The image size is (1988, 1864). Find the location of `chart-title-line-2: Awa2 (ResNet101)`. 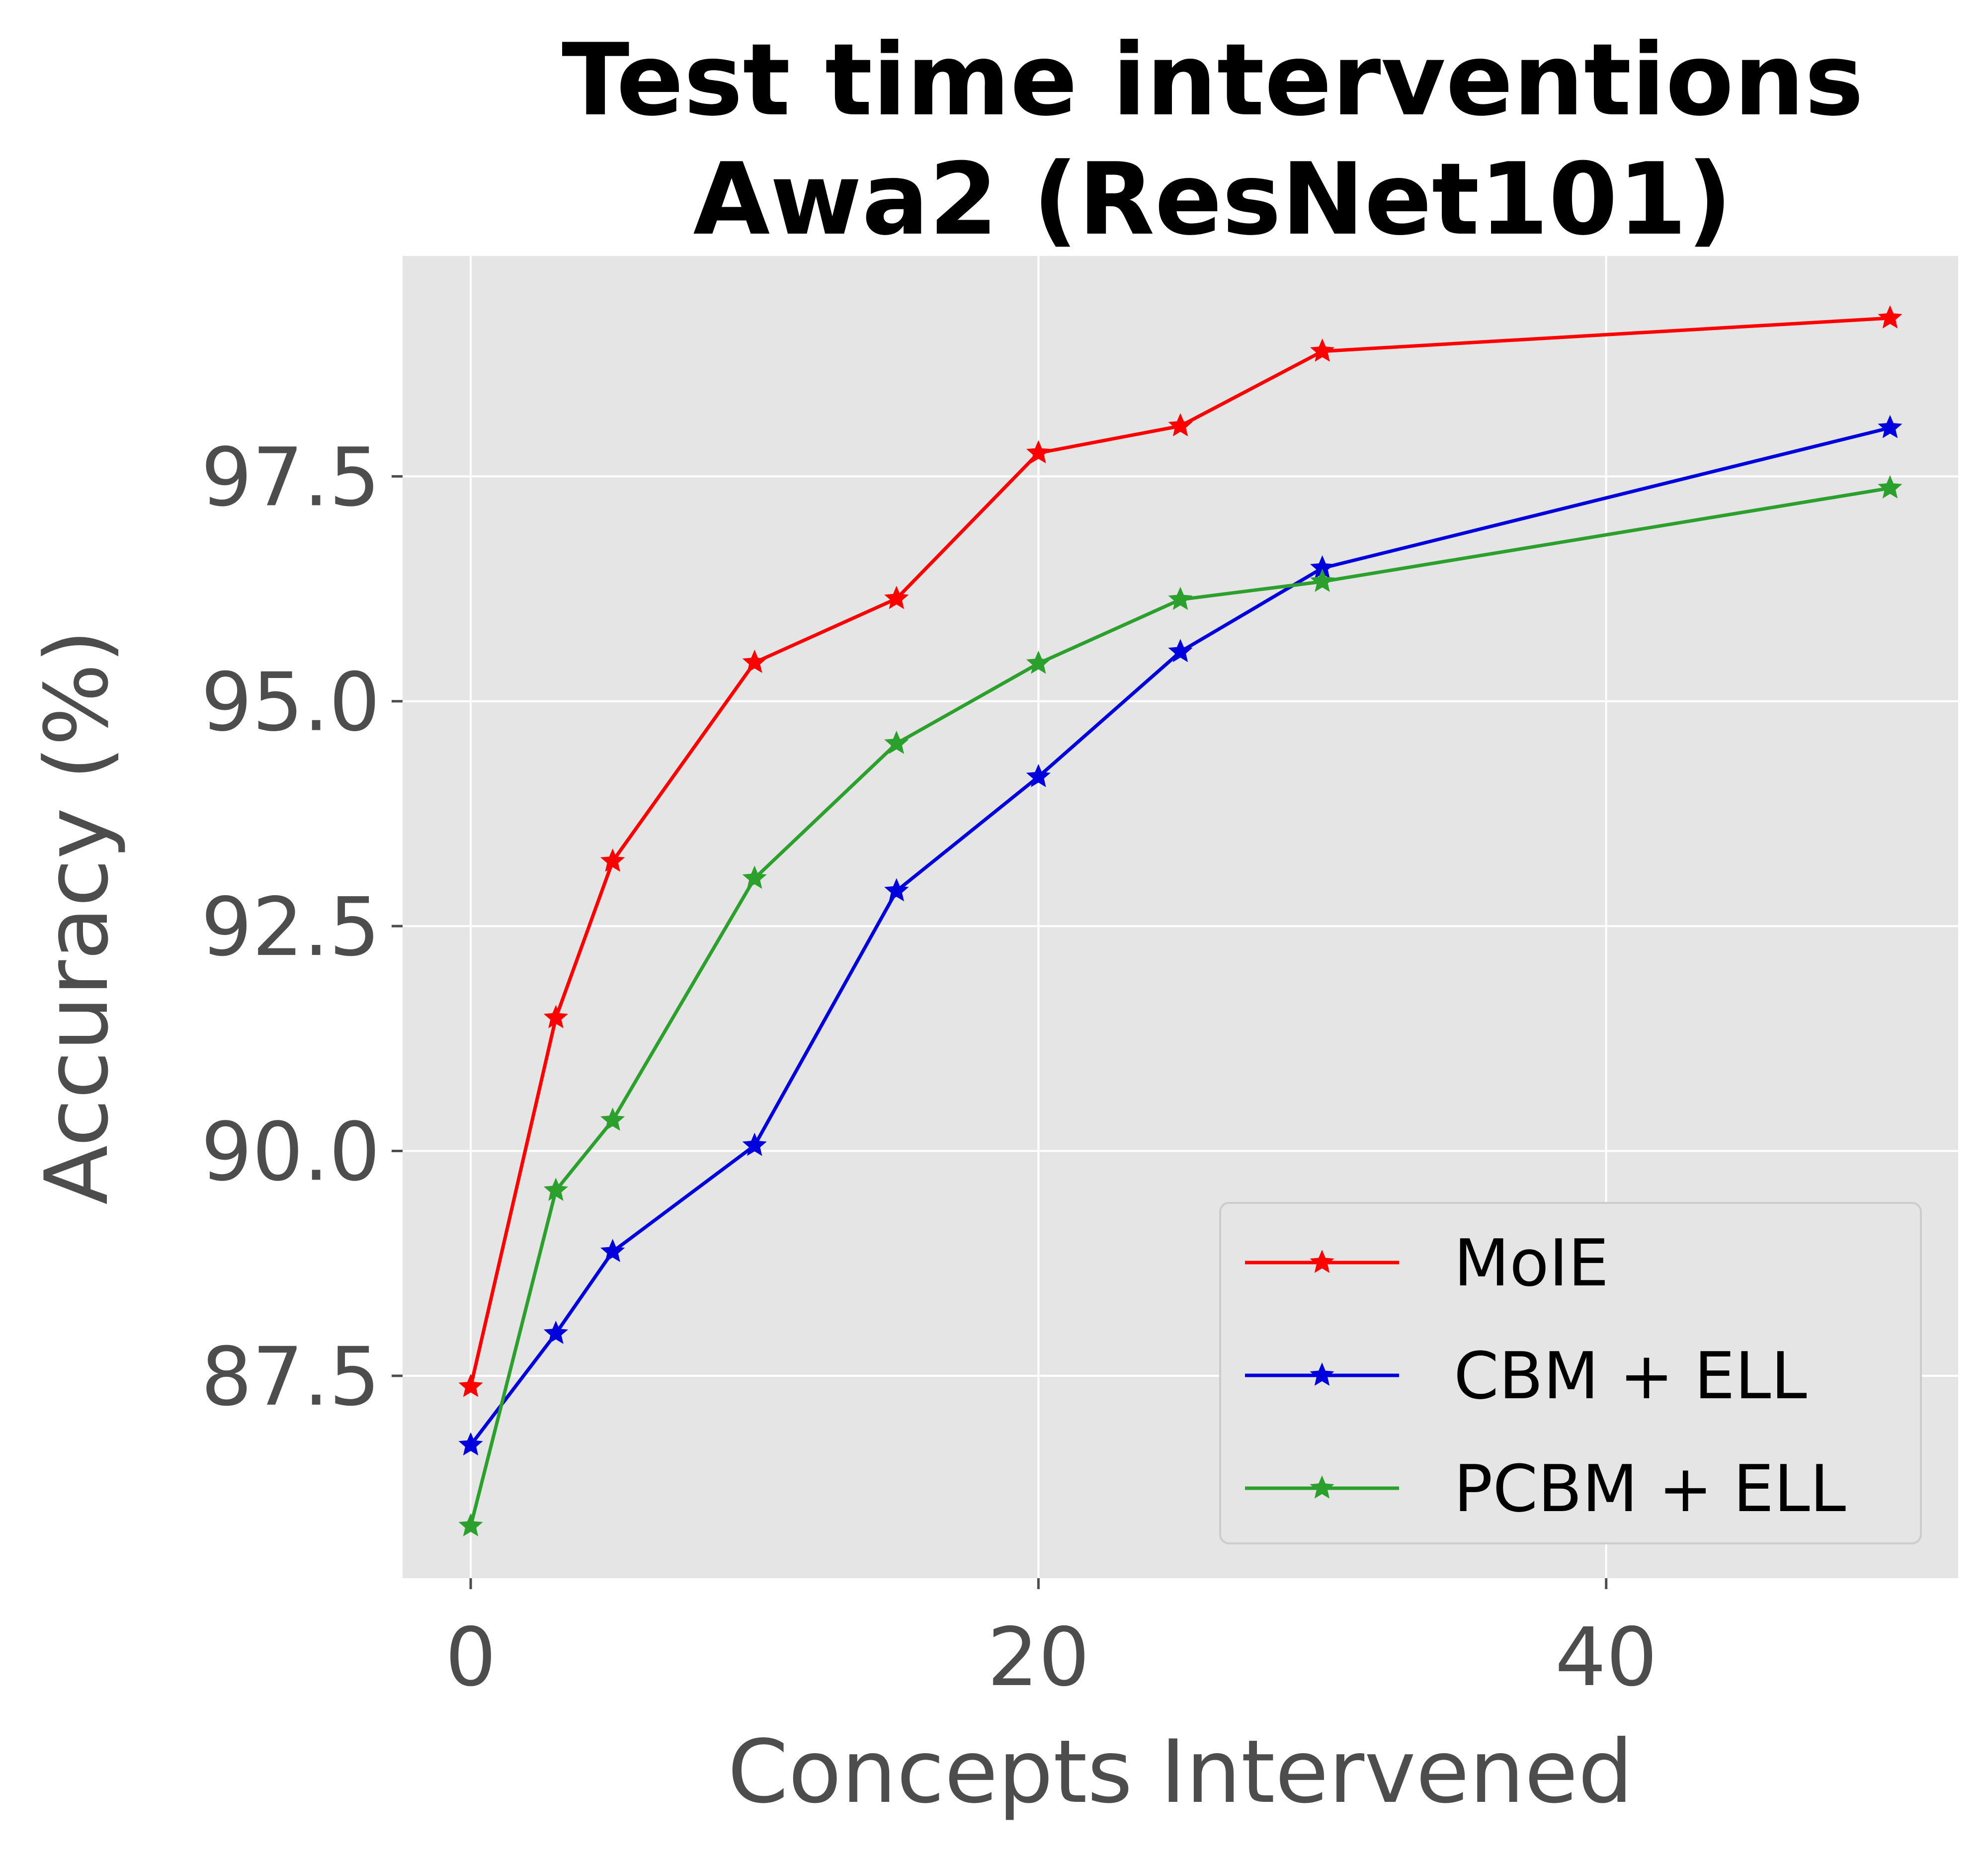

chart-title-line-2: Awa2 (ResNet101) is located at coordinates (1213, 200).